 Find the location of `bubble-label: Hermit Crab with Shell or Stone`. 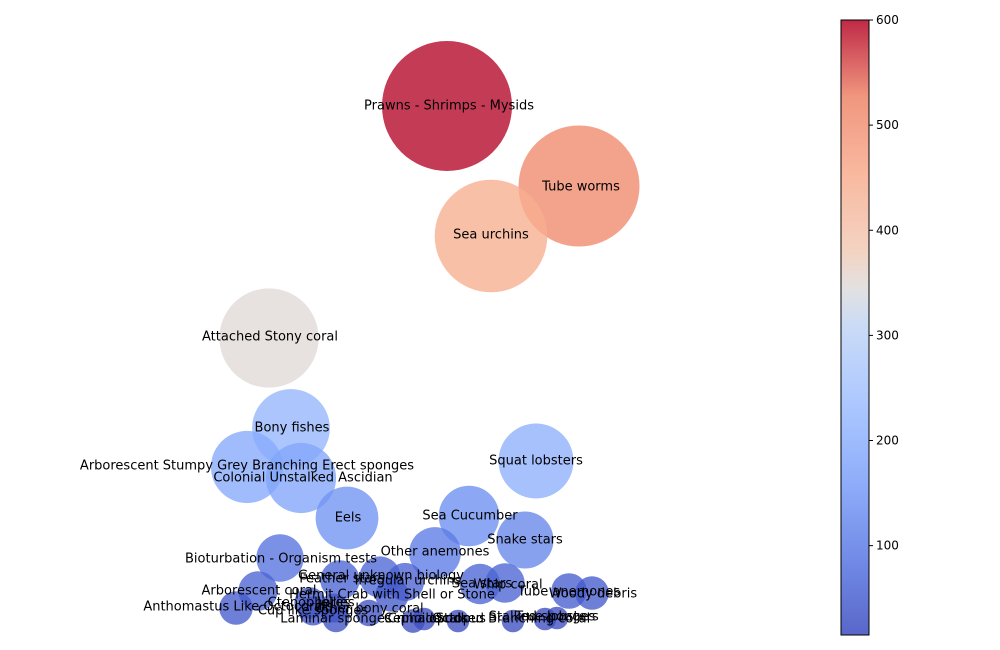

bubble-label: Hermit Crab with Shell or Stone is located at coordinates (392, 595).